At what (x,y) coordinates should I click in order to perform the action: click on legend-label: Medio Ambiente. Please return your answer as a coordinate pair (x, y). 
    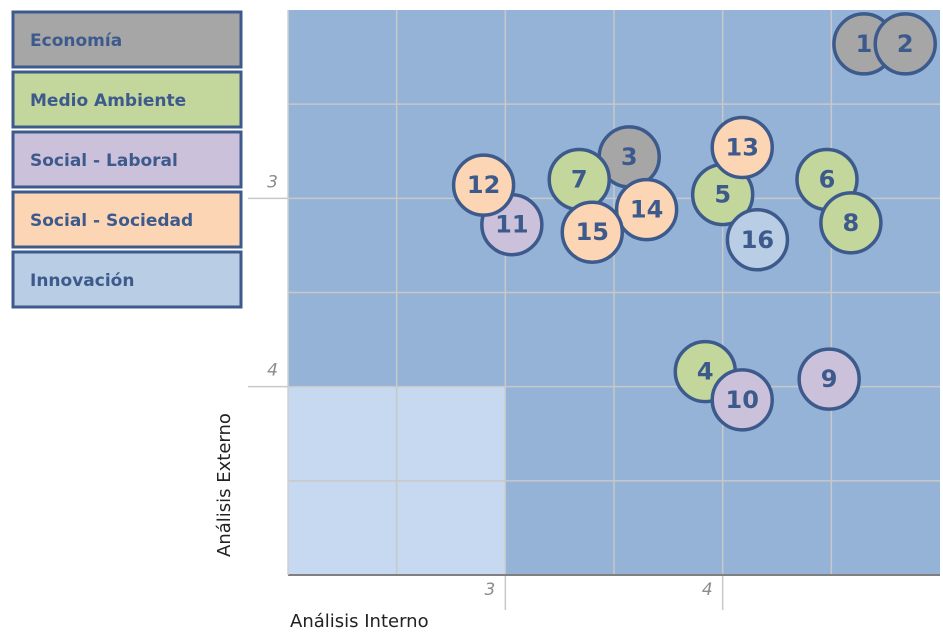
    Looking at the image, I should click on (108, 101).